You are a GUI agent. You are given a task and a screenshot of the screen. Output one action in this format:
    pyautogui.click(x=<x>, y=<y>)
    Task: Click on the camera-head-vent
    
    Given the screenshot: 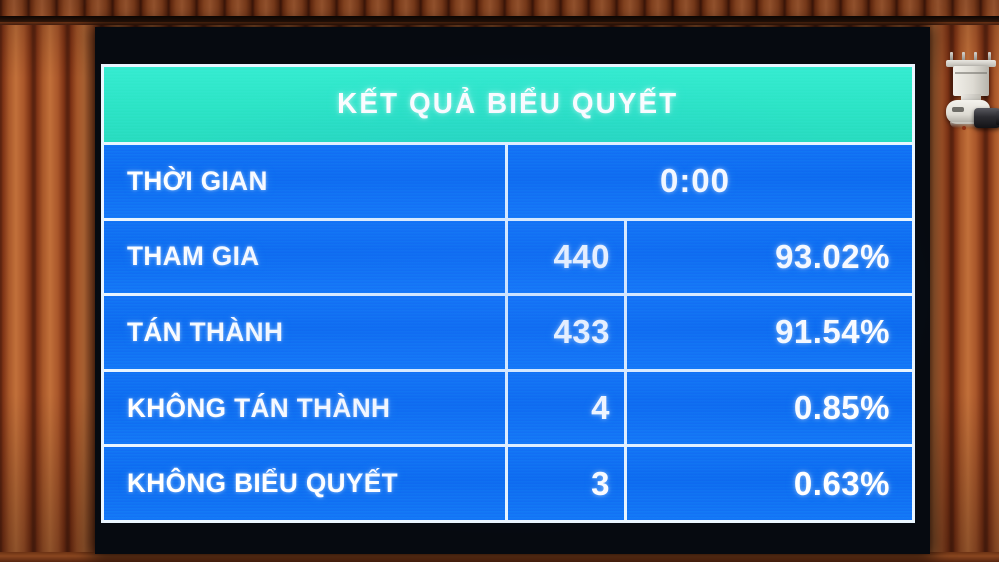 What is the action you would take?
    pyautogui.click(x=958, y=109)
    